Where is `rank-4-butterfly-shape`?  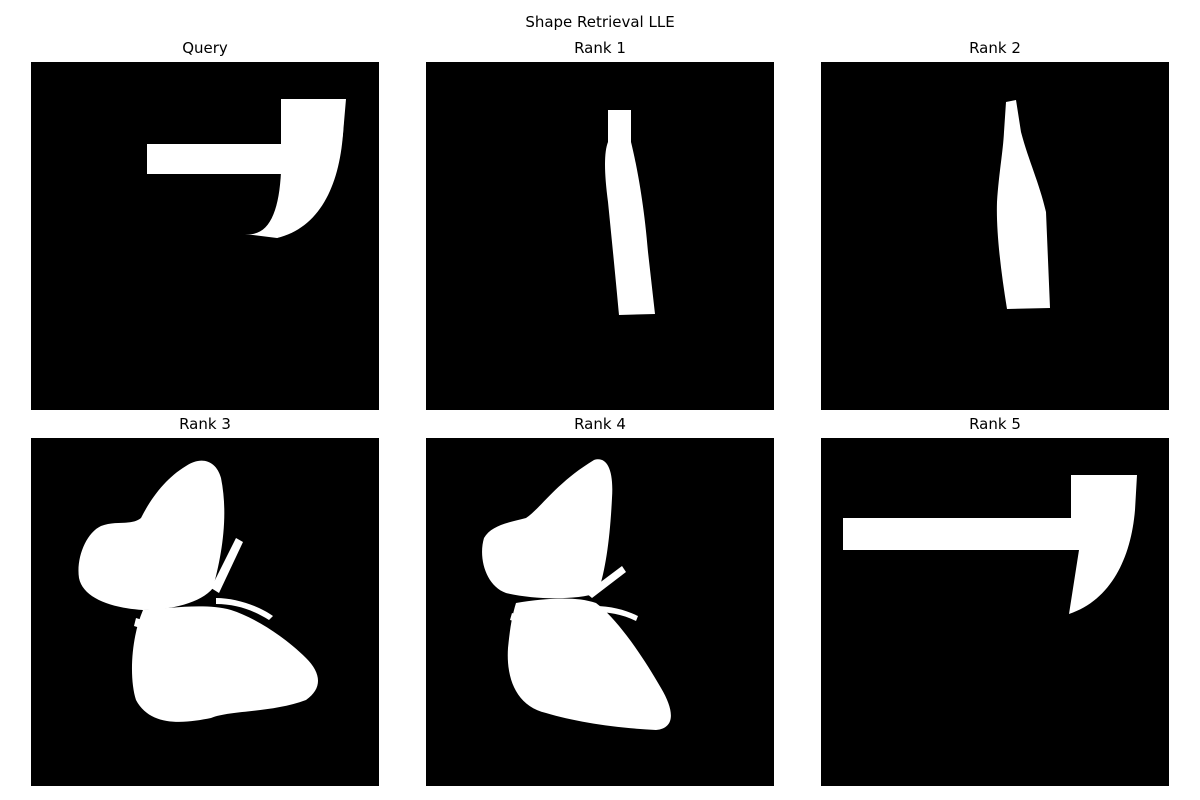 rank-4-butterfly-shape is located at coordinates (576, 594).